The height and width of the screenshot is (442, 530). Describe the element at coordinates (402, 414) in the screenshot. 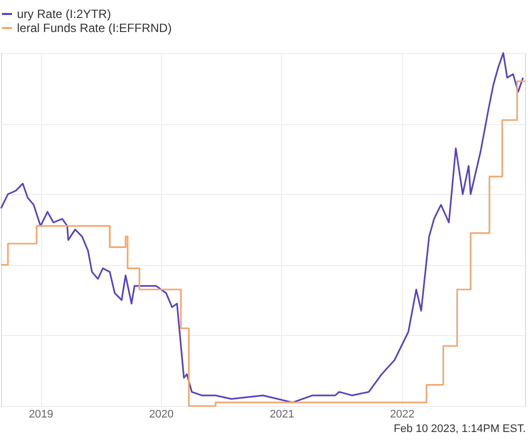

I see `x-tick-label: 2022` at that location.